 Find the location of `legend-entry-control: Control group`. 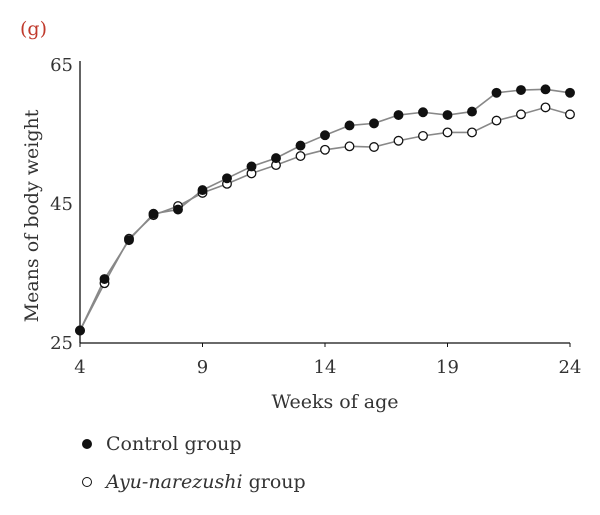

legend-entry-control: Control group is located at coordinates (162, 444).